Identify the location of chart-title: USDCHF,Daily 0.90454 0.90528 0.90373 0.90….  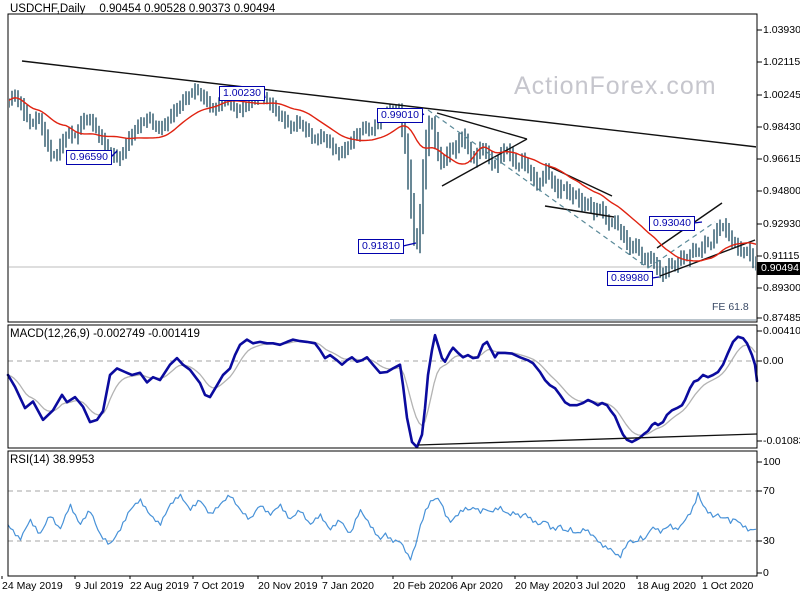
(142, 9).